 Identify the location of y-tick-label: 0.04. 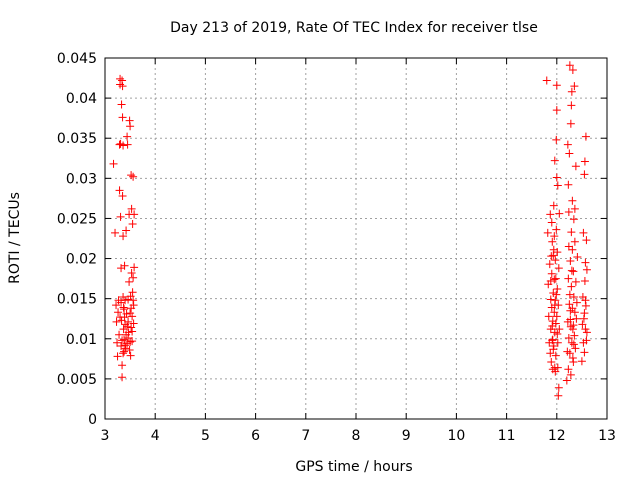
(81, 99).